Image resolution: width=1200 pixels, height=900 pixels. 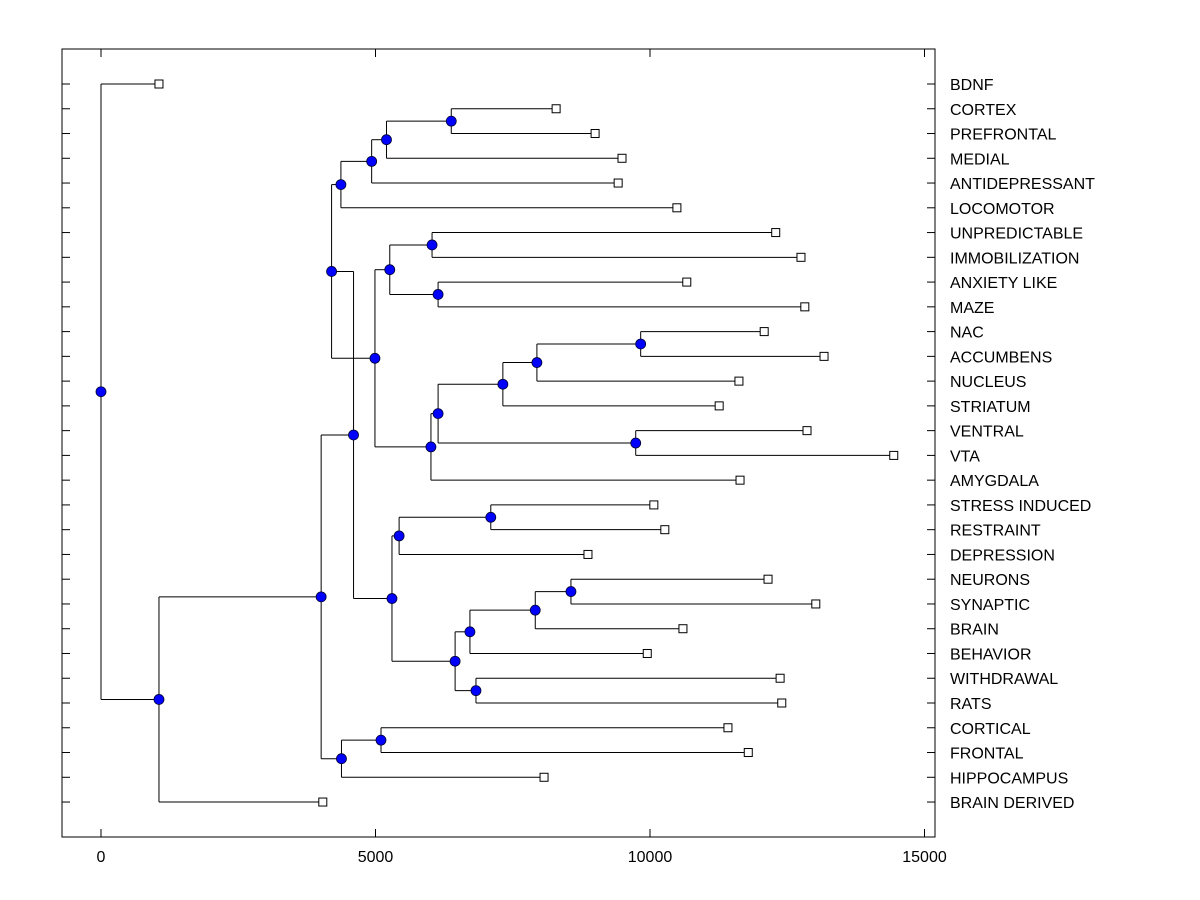 I want to click on leaf-label: BEHAVIOR, so click(x=991, y=654).